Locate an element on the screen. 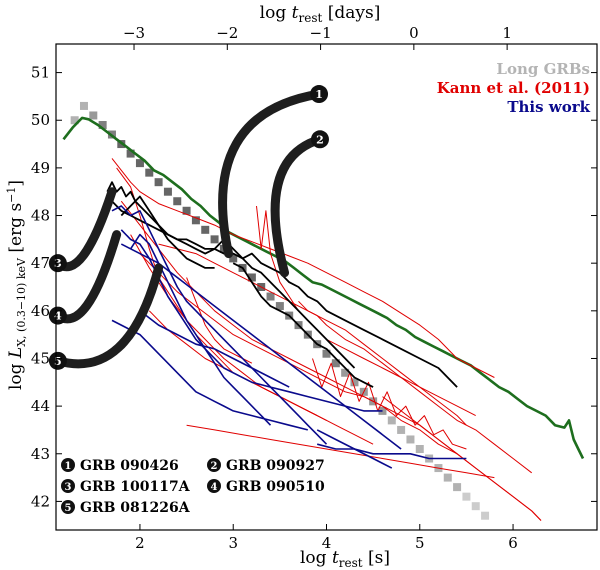  annotation-number-1: 1 is located at coordinates (319, 94).